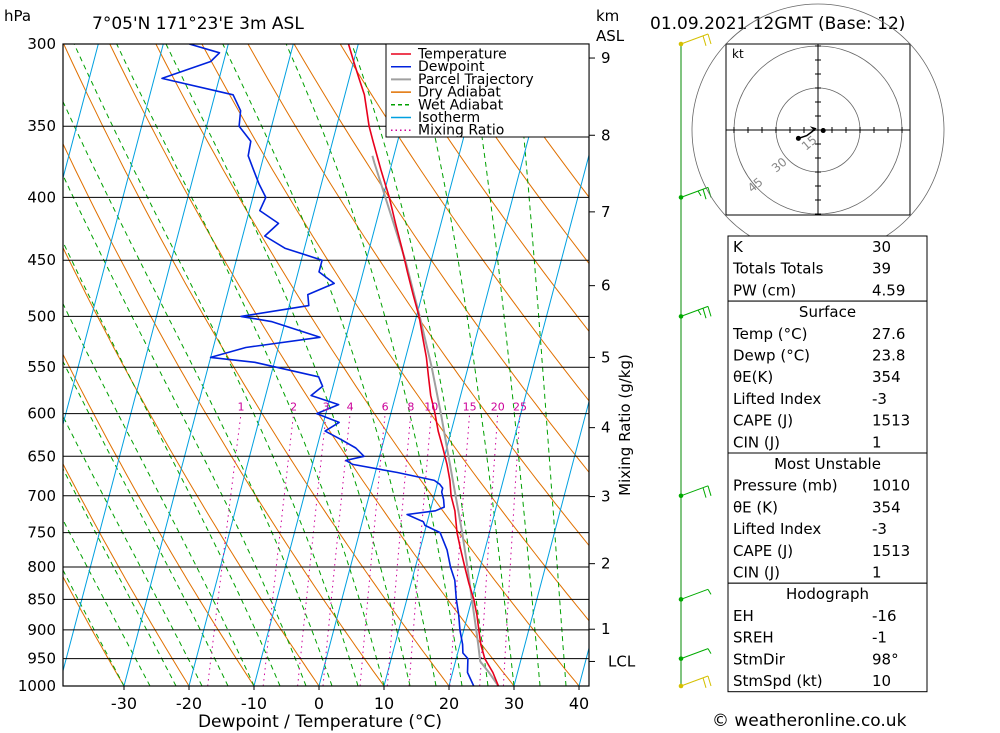 Image resolution: width=1000 pixels, height=733 pixels. Describe the element at coordinates (41, 260) in the screenshot. I see `pressure-tick-label: 450` at that location.